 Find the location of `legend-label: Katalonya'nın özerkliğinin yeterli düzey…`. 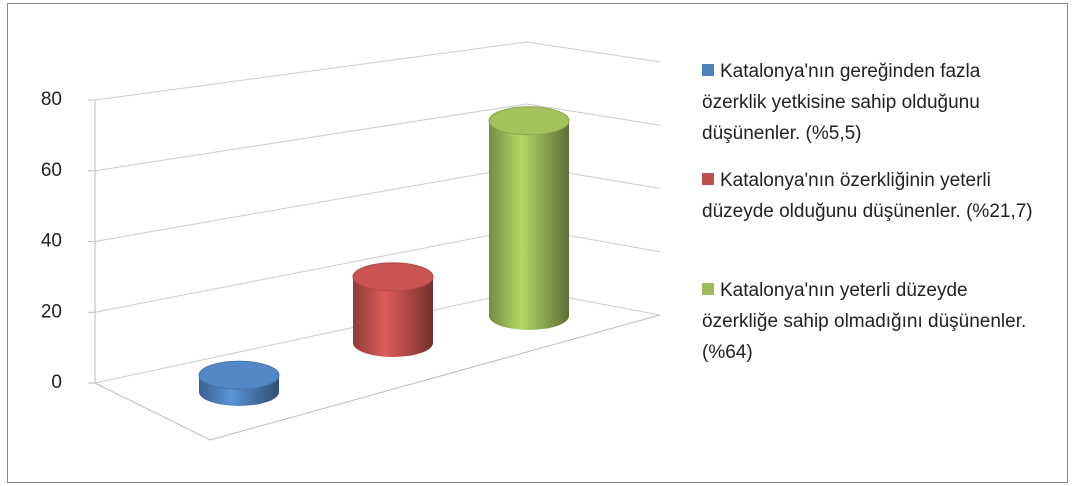

legend-label: Katalonya'nın özerkliğinin yeterli düzey… is located at coordinates (867, 196).